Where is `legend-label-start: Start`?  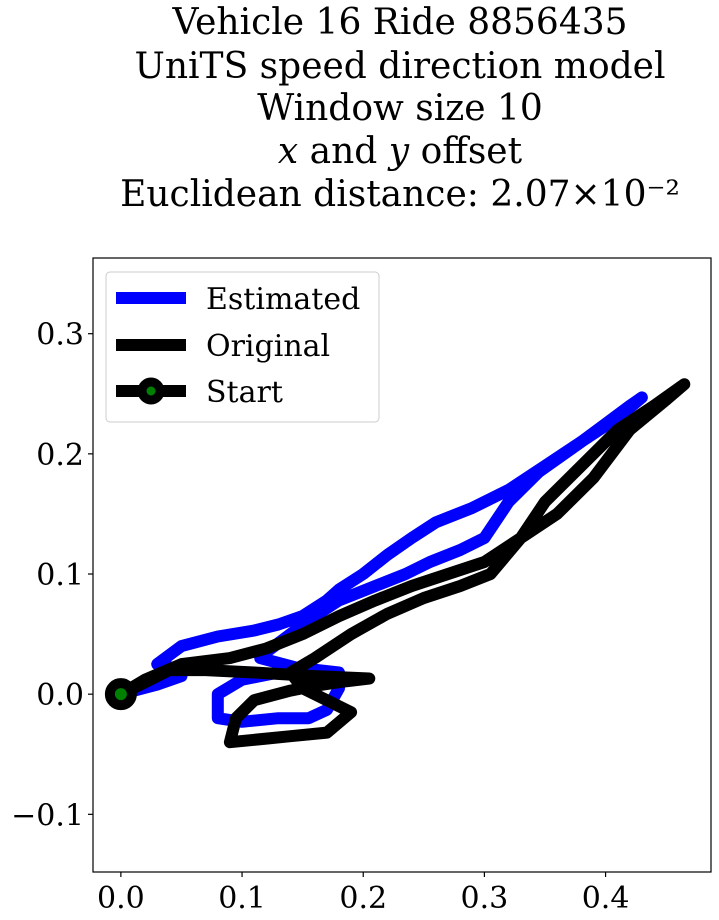 legend-label-start: Start is located at coordinates (244, 392).